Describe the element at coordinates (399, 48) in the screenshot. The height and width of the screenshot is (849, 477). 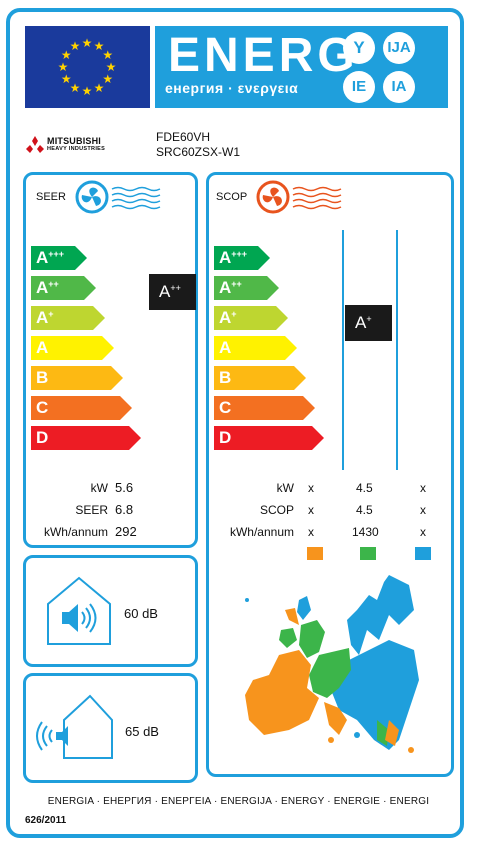
I see `lang-code-ija: IJA` at that location.